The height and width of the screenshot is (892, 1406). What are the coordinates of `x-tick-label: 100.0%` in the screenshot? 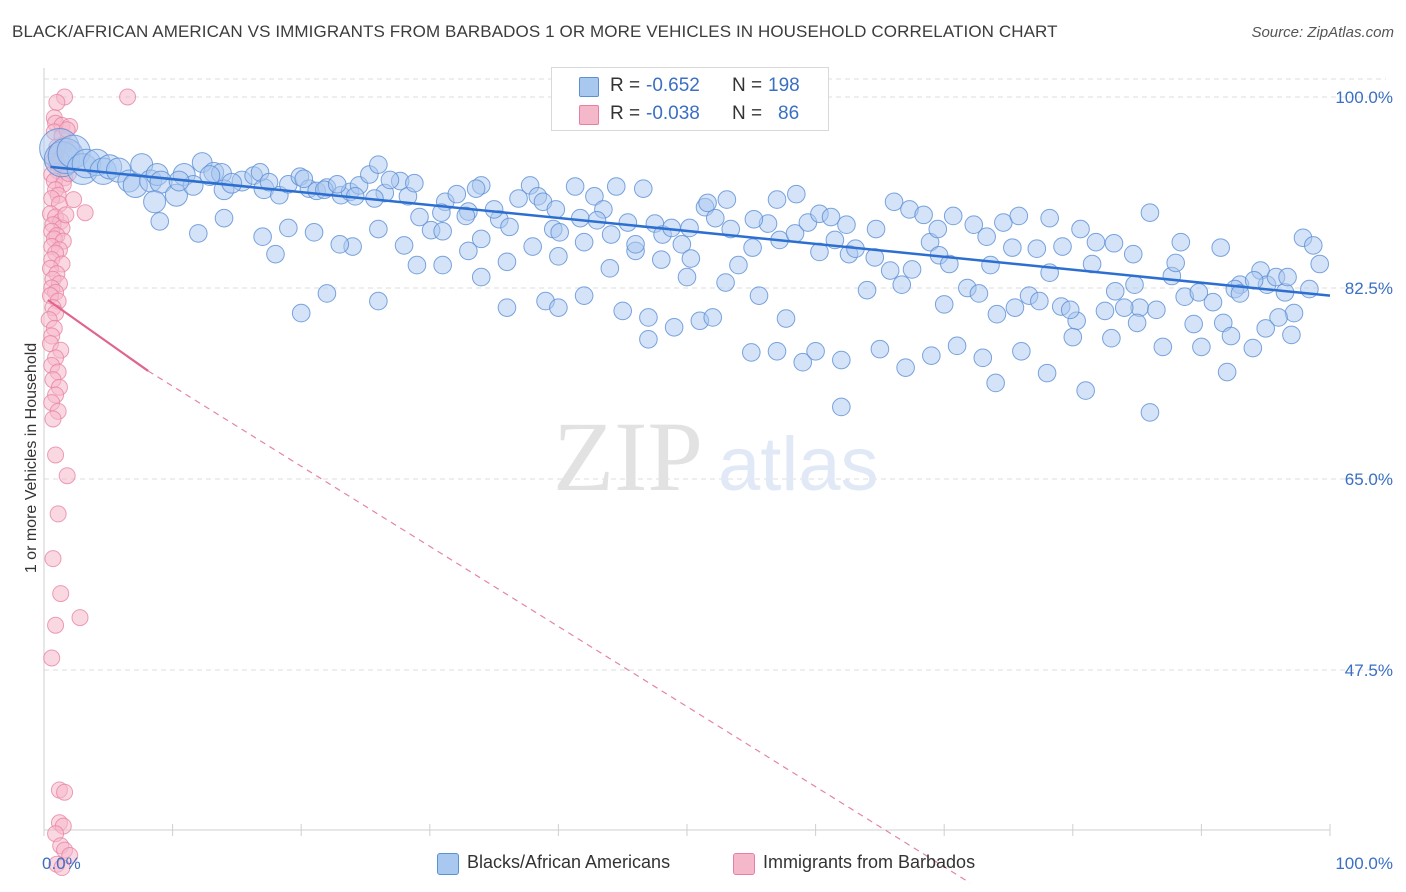 It's located at (1364, 863).